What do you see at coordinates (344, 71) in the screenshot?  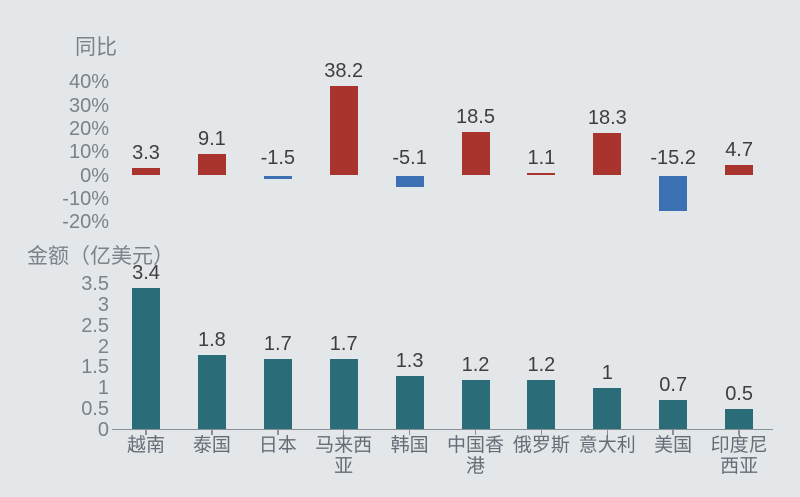 I see `yoy-value-label: 38.2` at bounding box center [344, 71].